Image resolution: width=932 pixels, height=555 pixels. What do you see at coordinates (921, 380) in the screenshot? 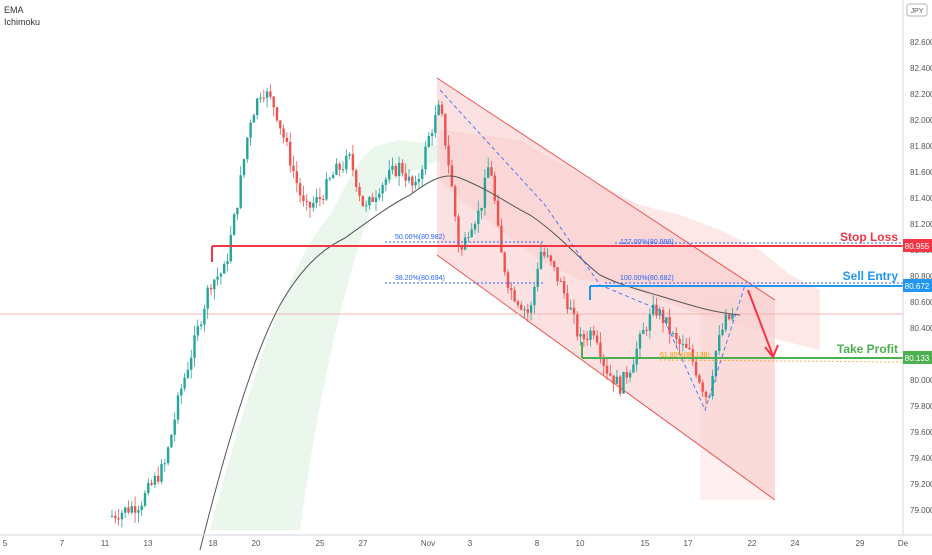
I see `y-tick-label: 80.000` at bounding box center [921, 380].